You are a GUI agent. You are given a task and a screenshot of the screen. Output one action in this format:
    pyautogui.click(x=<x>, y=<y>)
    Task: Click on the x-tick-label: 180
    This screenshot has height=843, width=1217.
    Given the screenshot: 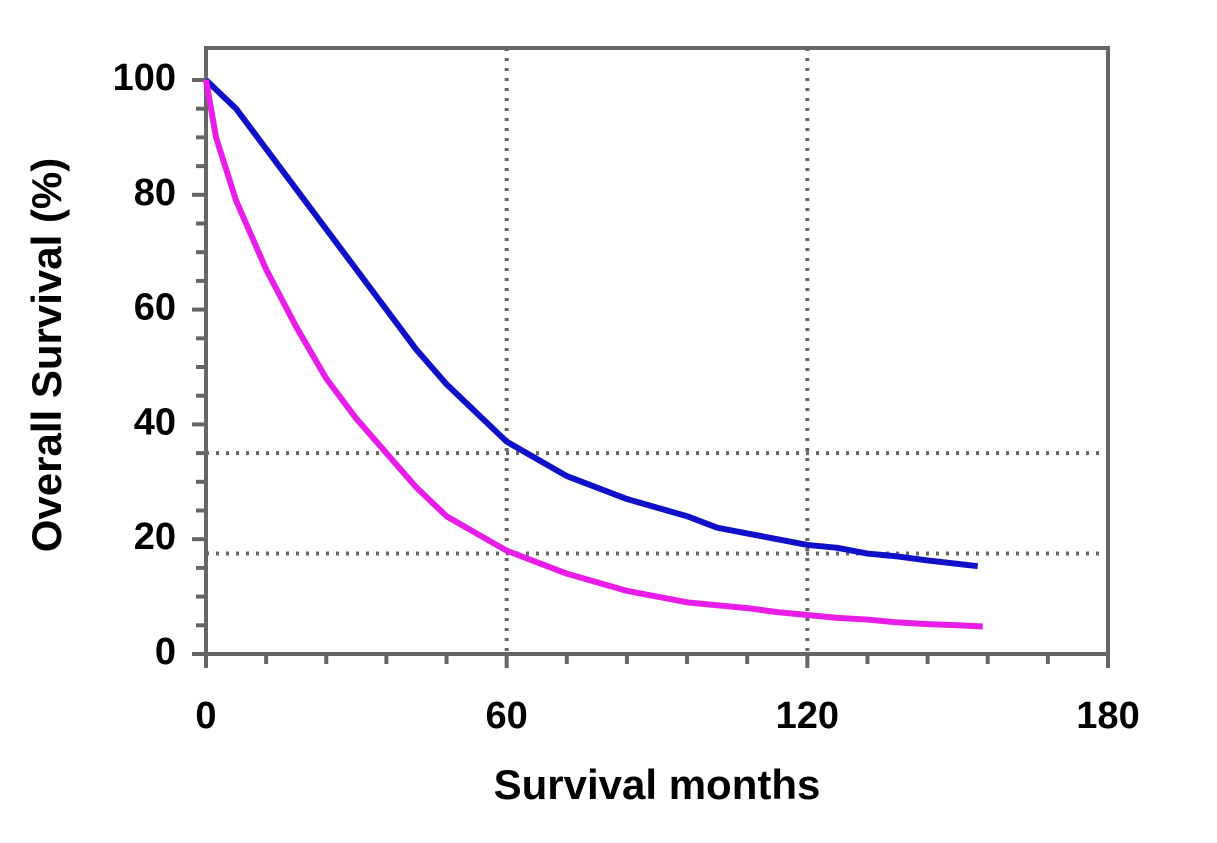 What is the action you would take?
    pyautogui.click(x=1107, y=716)
    